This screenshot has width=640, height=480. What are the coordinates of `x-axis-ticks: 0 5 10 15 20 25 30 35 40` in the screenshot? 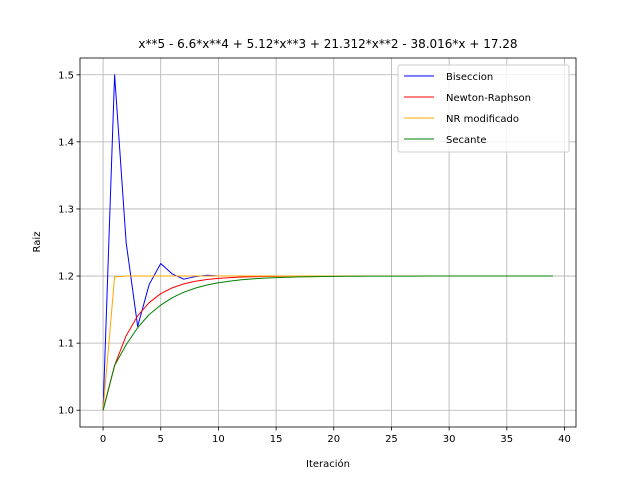 It's located at (335, 436).